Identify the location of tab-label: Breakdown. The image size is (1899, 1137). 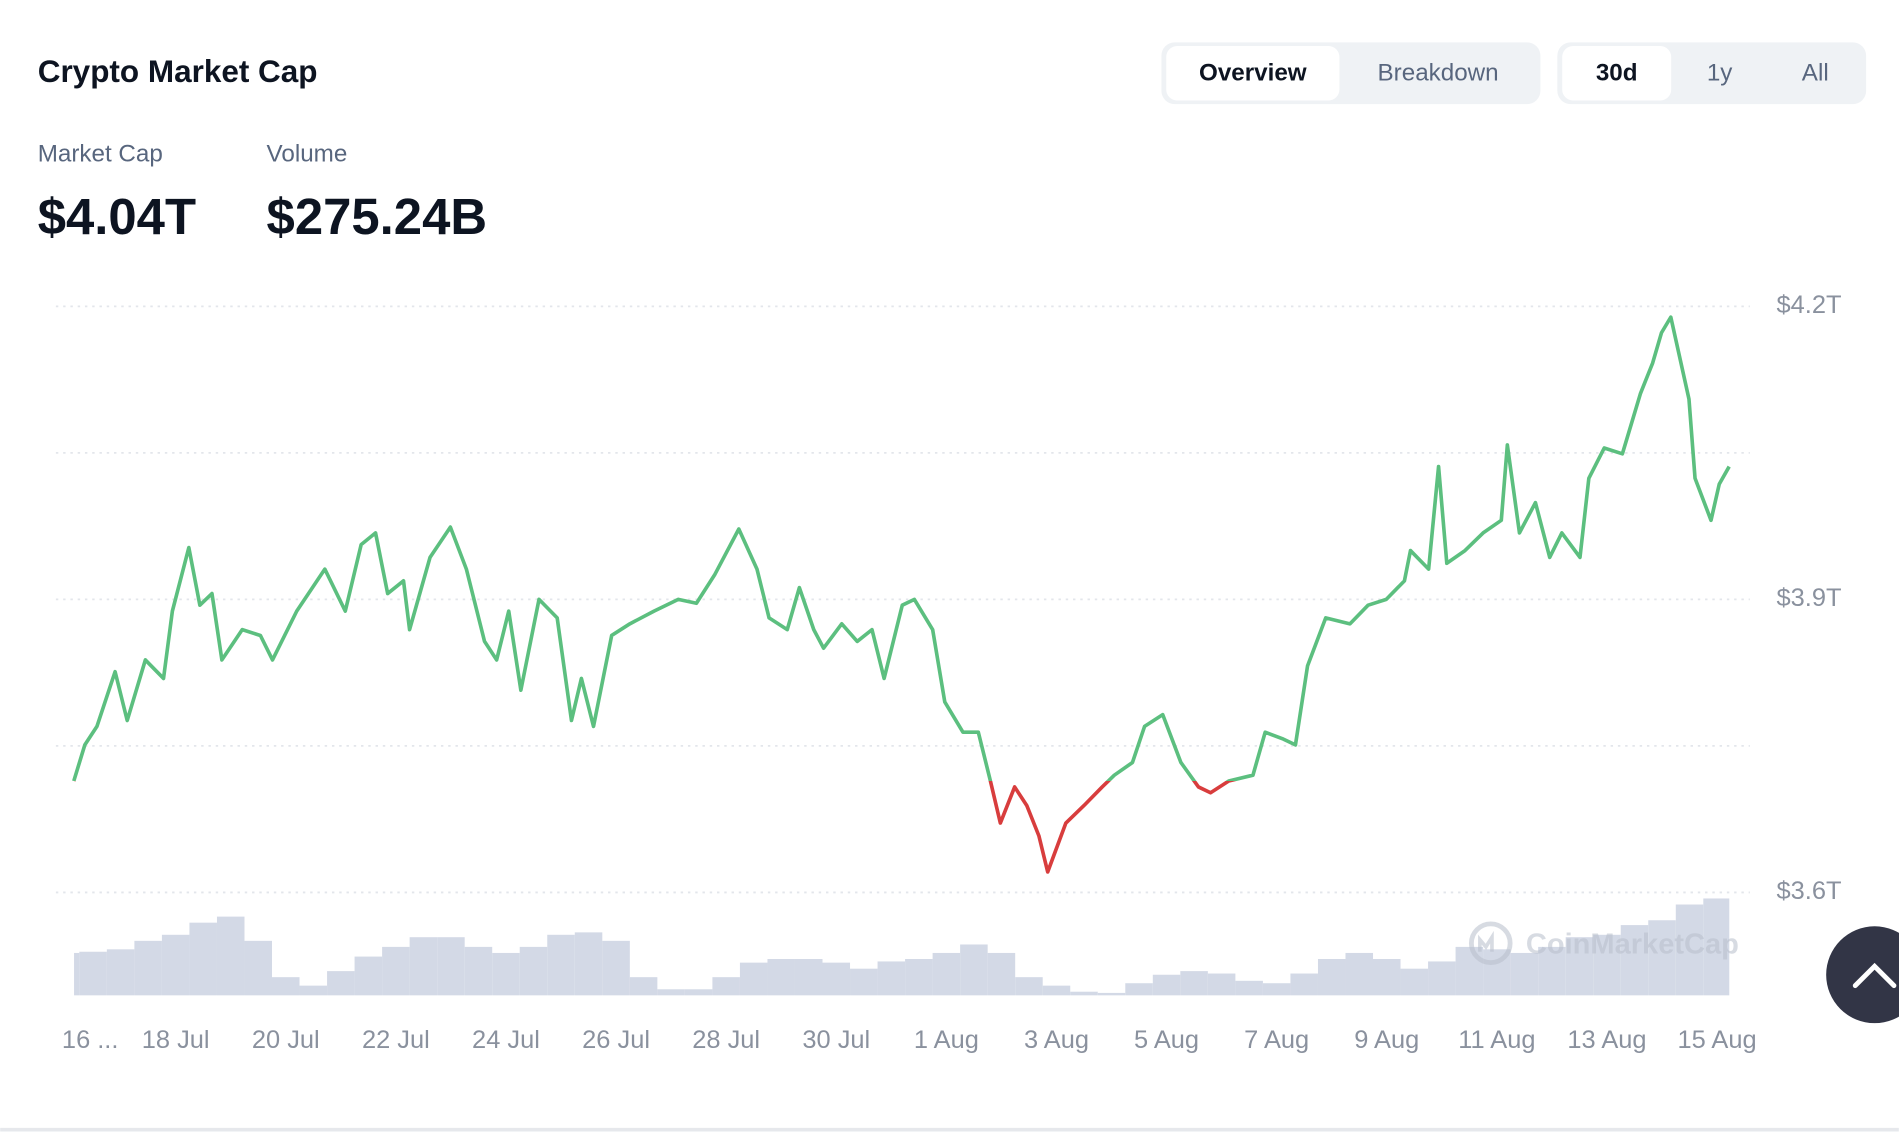
(1438, 72).